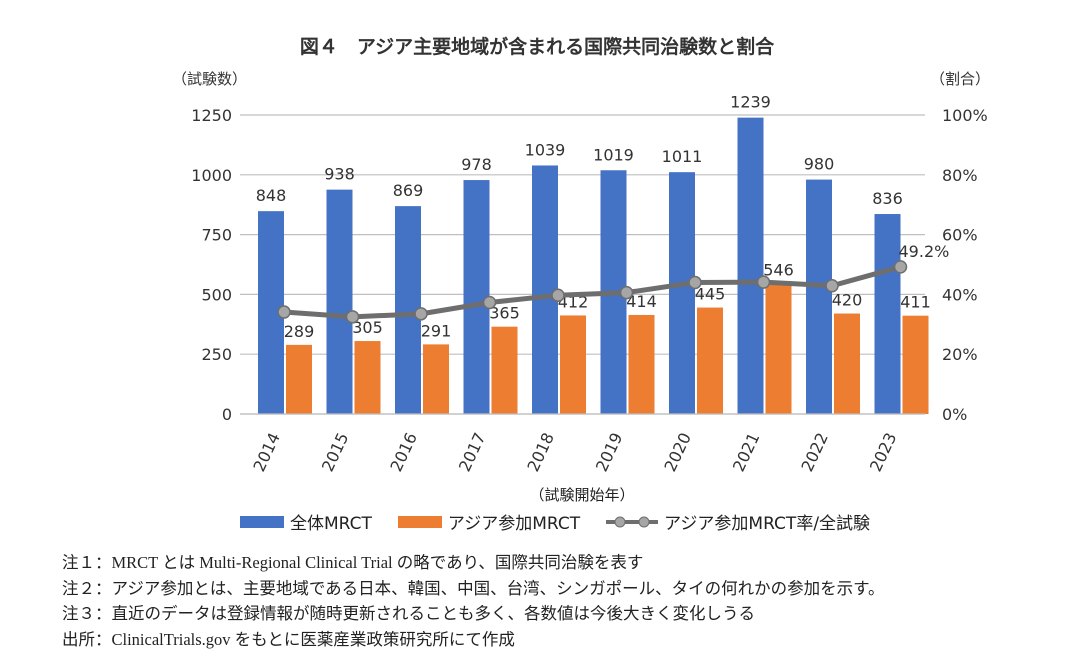  Describe the element at coordinates (613, 154) in the screenshot. I see `data-label-total: 1019` at that location.